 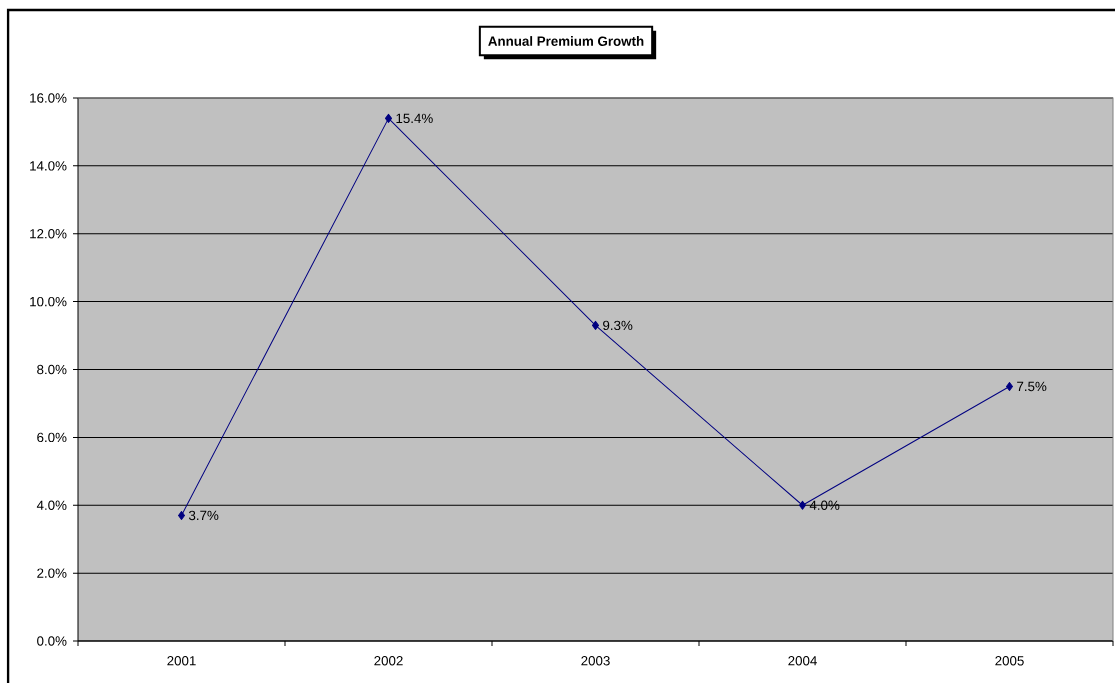 I want to click on chart-title: Annual Premium Growth, so click(x=566, y=41).